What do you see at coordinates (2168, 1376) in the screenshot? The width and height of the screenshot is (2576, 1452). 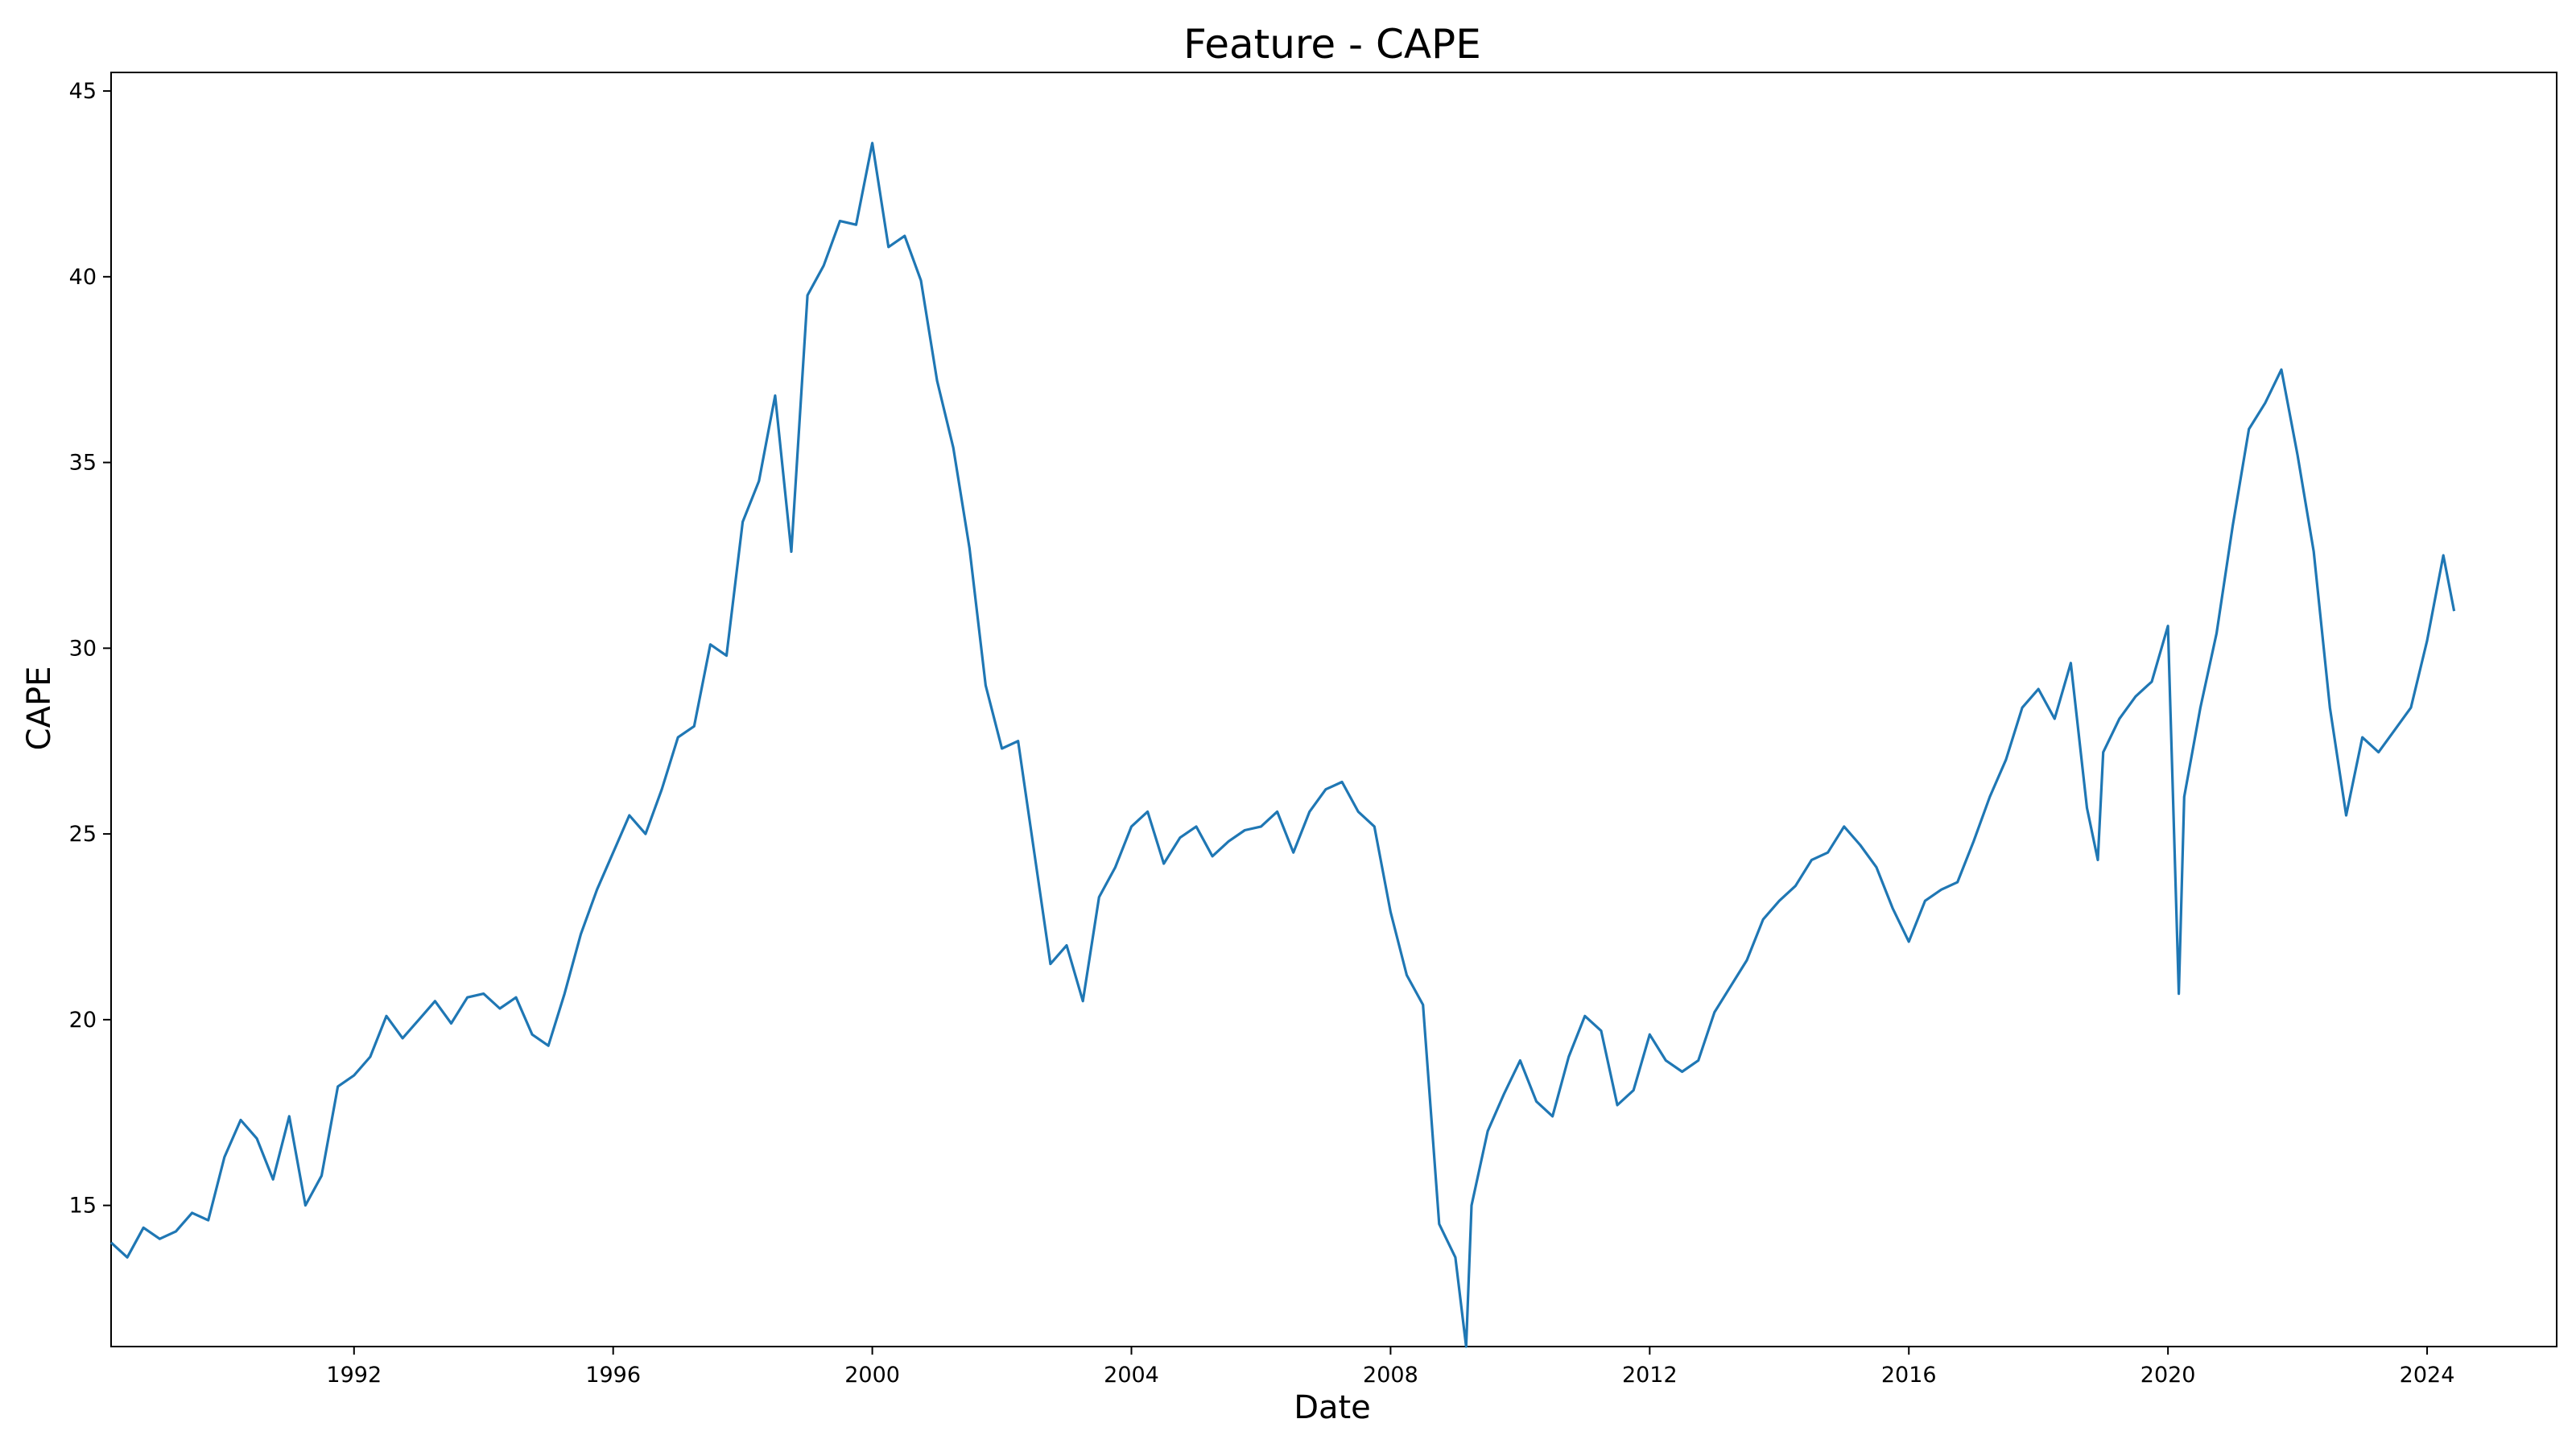 I see `x-tick-label: 2020` at bounding box center [2168, 1376].